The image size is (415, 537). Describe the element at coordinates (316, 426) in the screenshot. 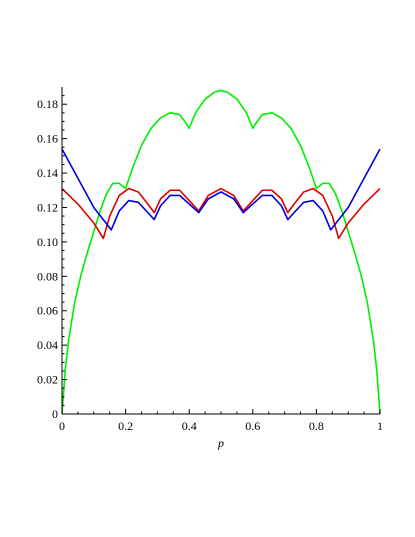

I see `x-tick-label: 0.8` at that location.